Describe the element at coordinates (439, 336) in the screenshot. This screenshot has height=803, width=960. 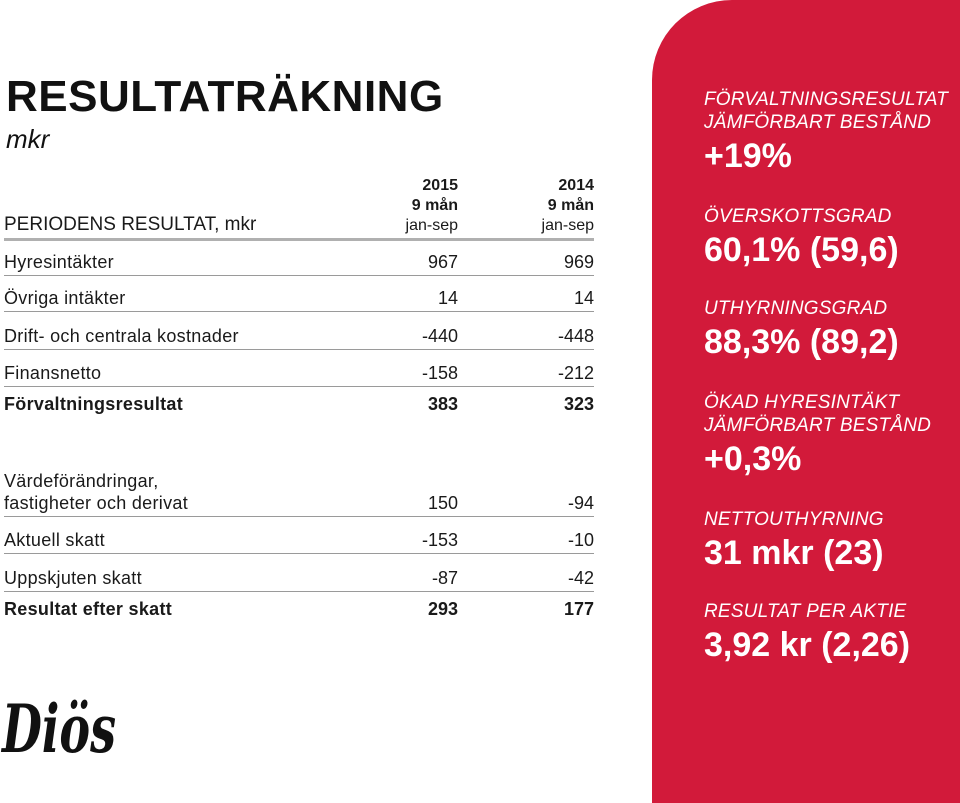
I see `value-2015: -440` at that location.